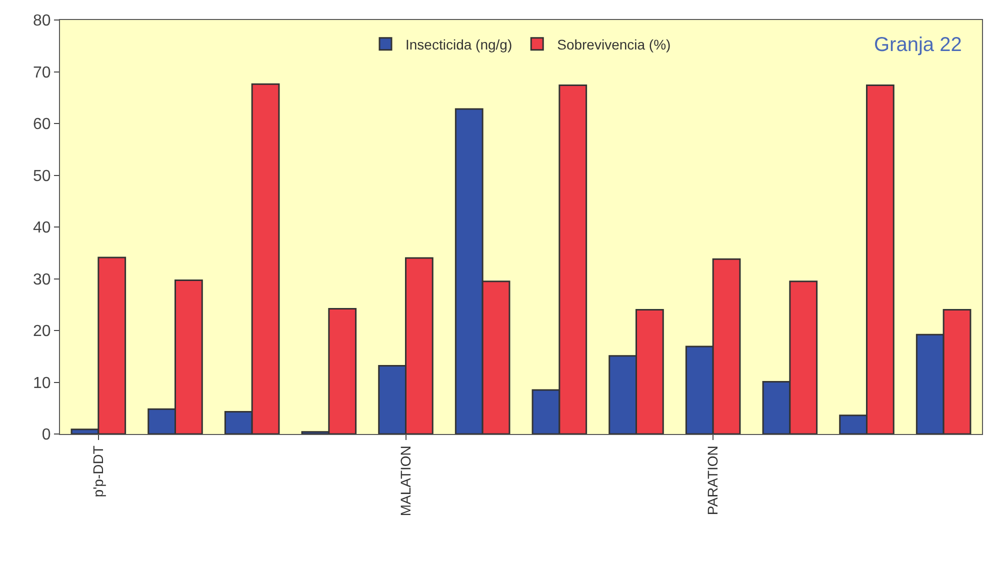  I want to click on y-tick-label: 60, so click(42, 125).